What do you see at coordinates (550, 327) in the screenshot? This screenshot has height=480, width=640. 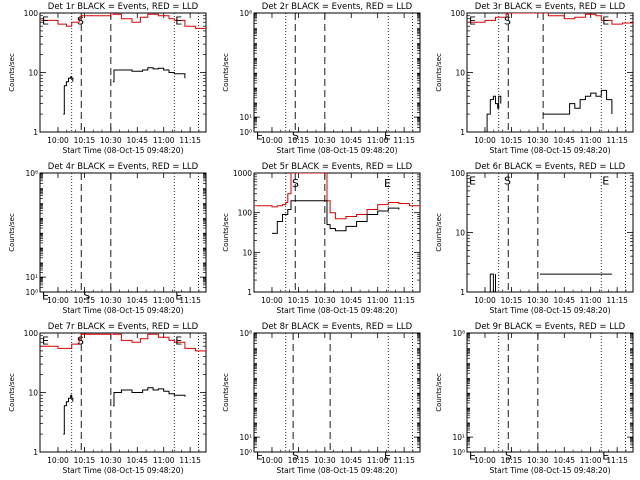 I see `panel-title: Det 9r BLACK = Events, RED = LLD` at bounding box center [550, 327].